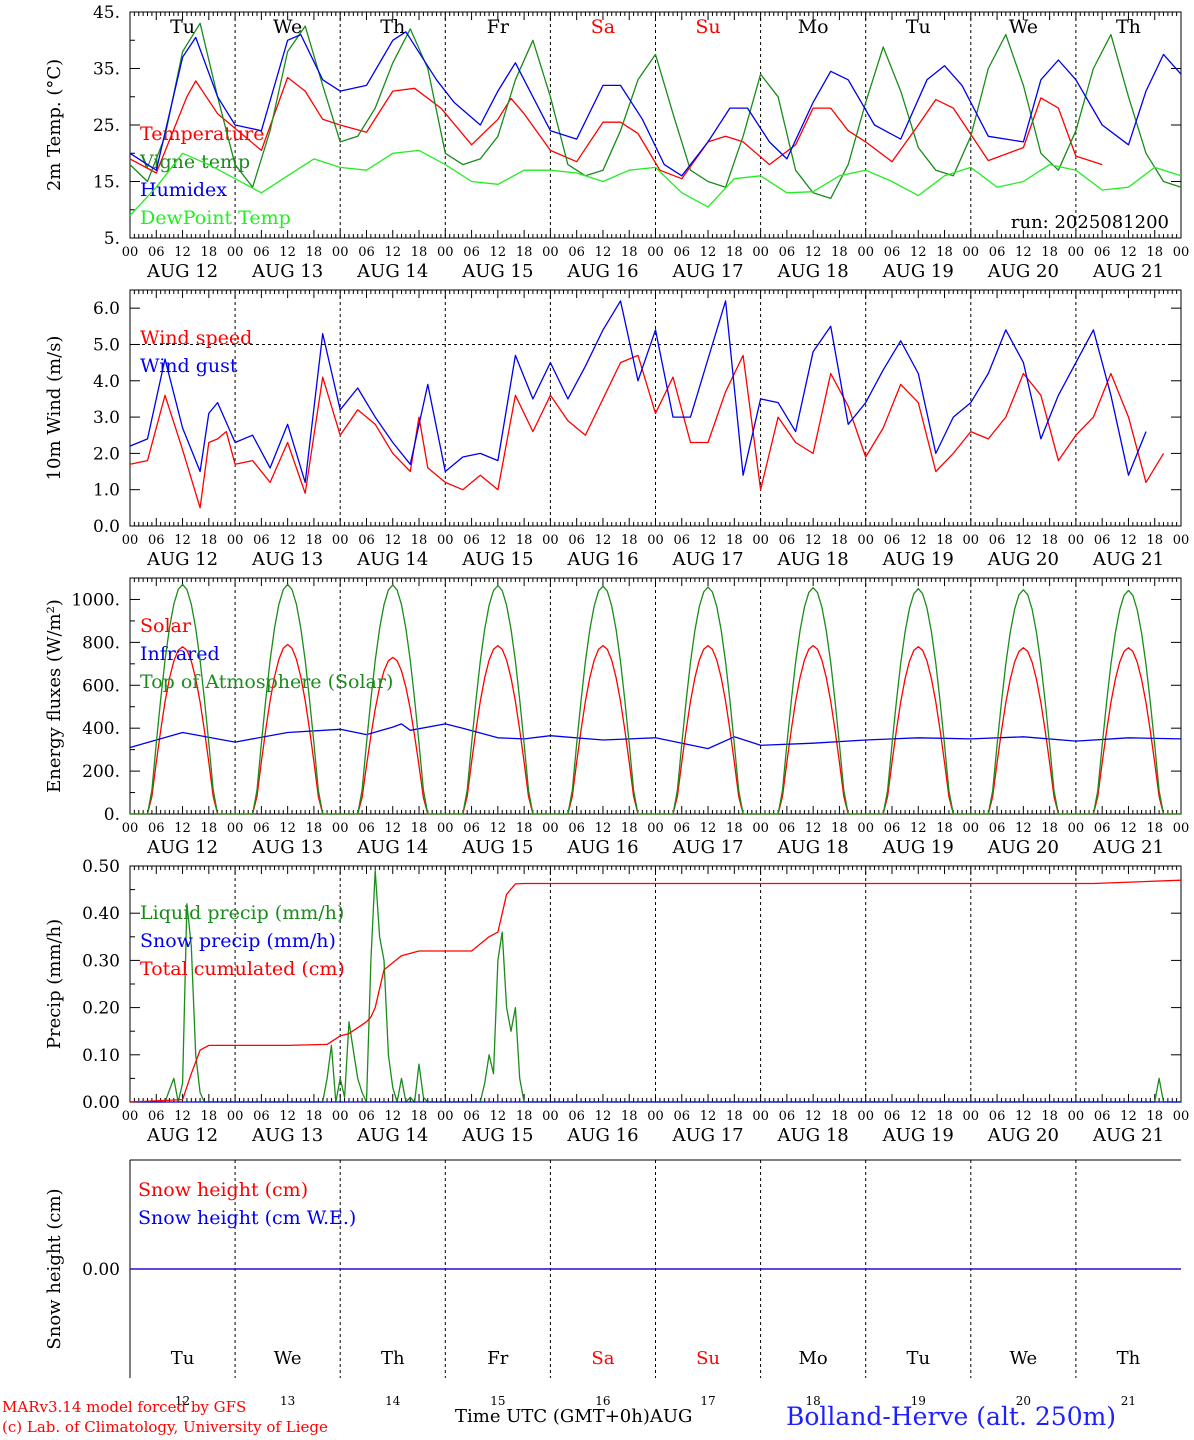  What do you see at coordinates (602, 1358) in the screenshot?
I see `snow-weekday-label: Sa` at bounding box center [602, 1358].